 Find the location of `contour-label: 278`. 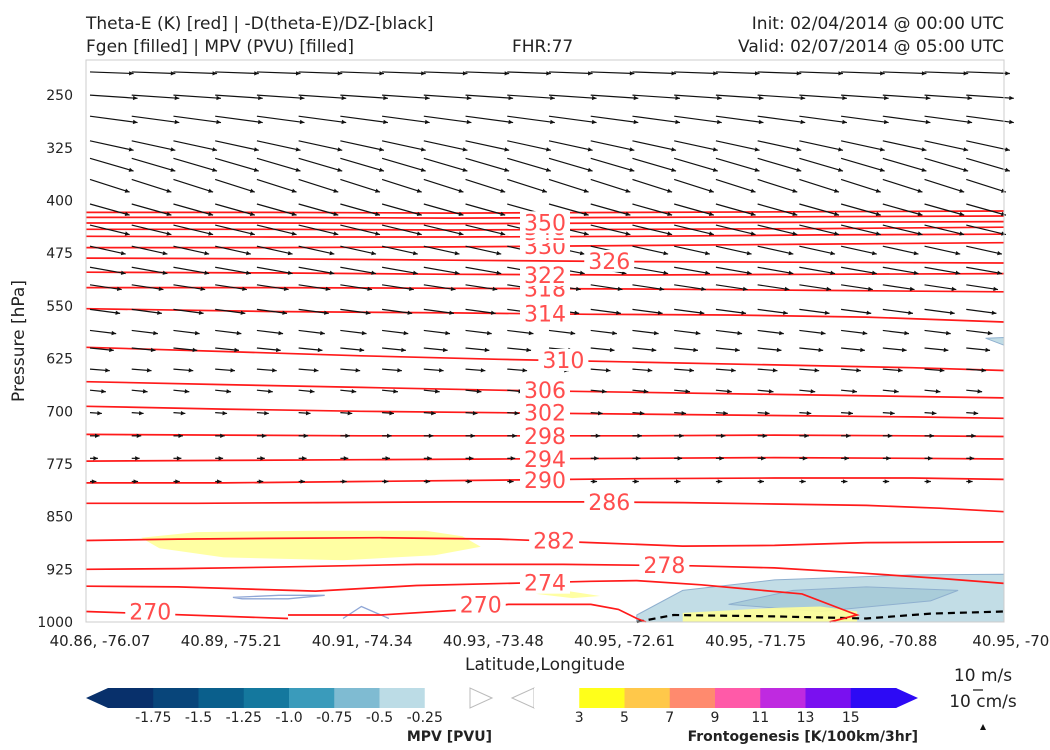

contour-label: 278 is located at coordinates (664, 566).